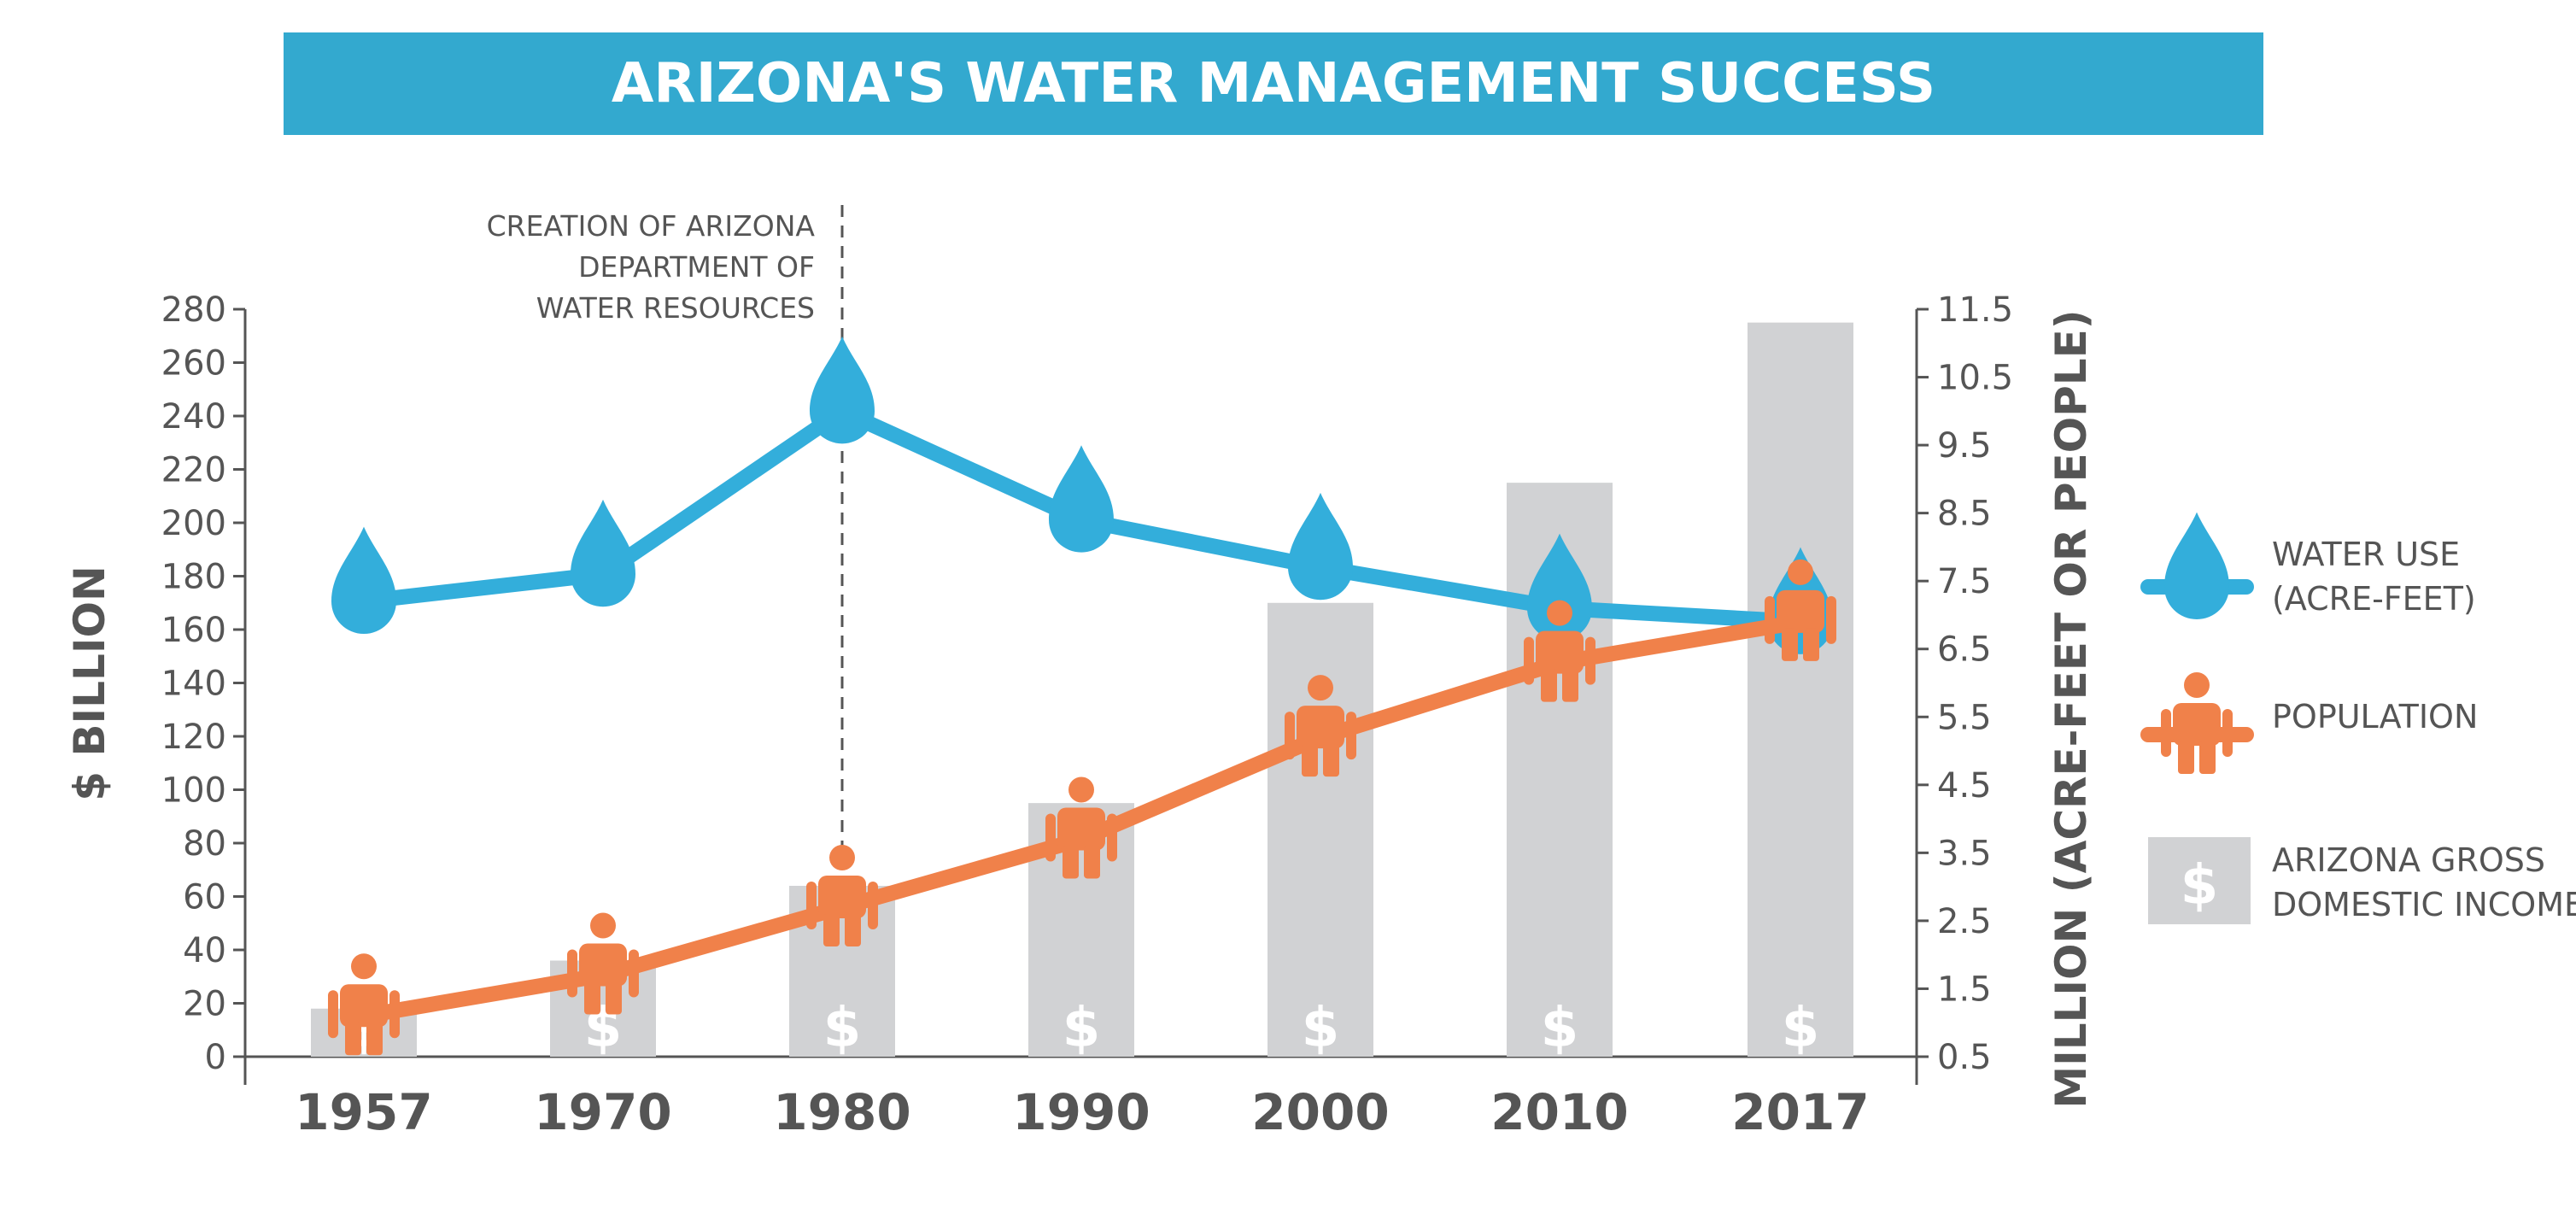 The height and width of the screenshot is (1213, 2576). I want to click on left-tick-label: 80, so click(204, 844).